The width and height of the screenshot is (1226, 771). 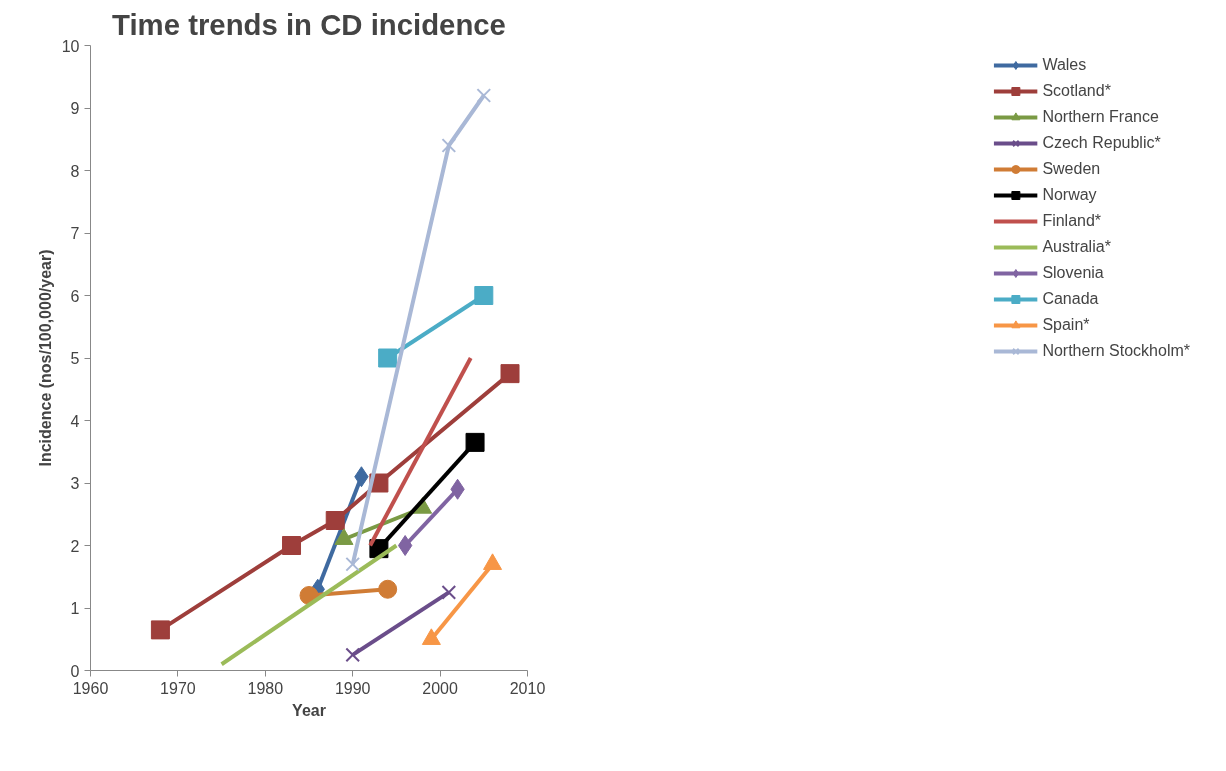 What do you see at coordinates (527, 688) in the screenshot?
I see `x-tick-label: 2010` at bounding box center [527, 688].